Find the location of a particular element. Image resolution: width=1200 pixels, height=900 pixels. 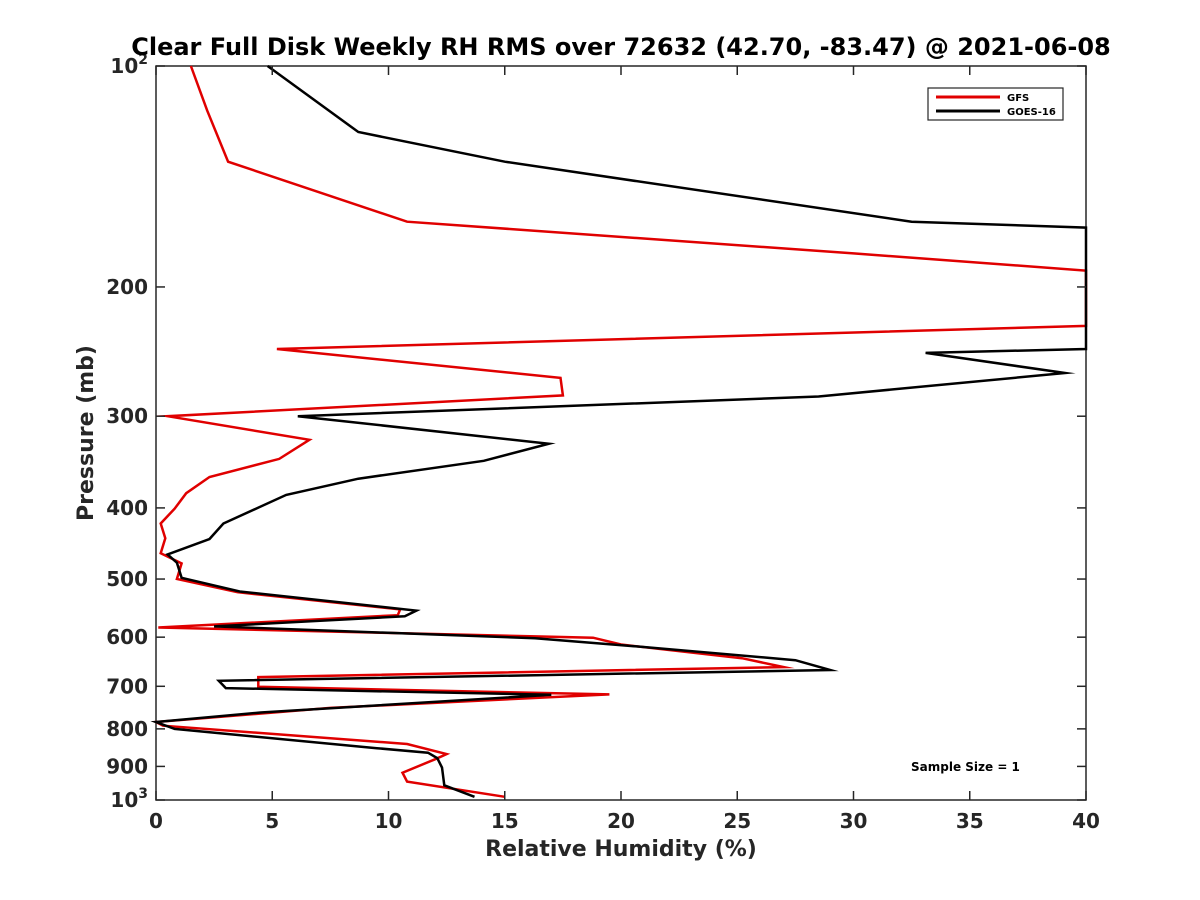

x-tick-label: 15 is located at coordinates (505, 821).